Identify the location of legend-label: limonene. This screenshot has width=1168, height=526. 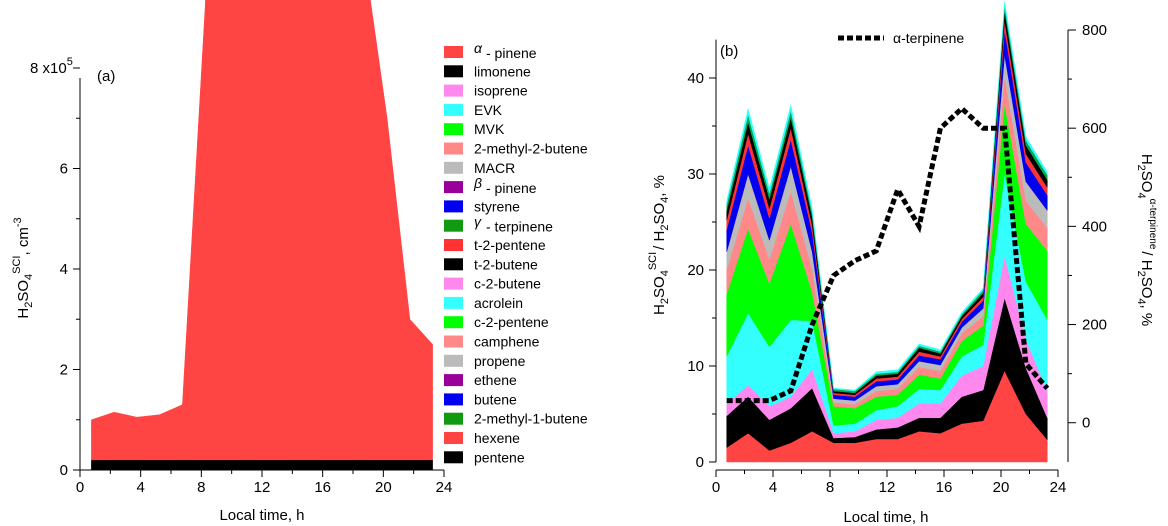
(502, 71).